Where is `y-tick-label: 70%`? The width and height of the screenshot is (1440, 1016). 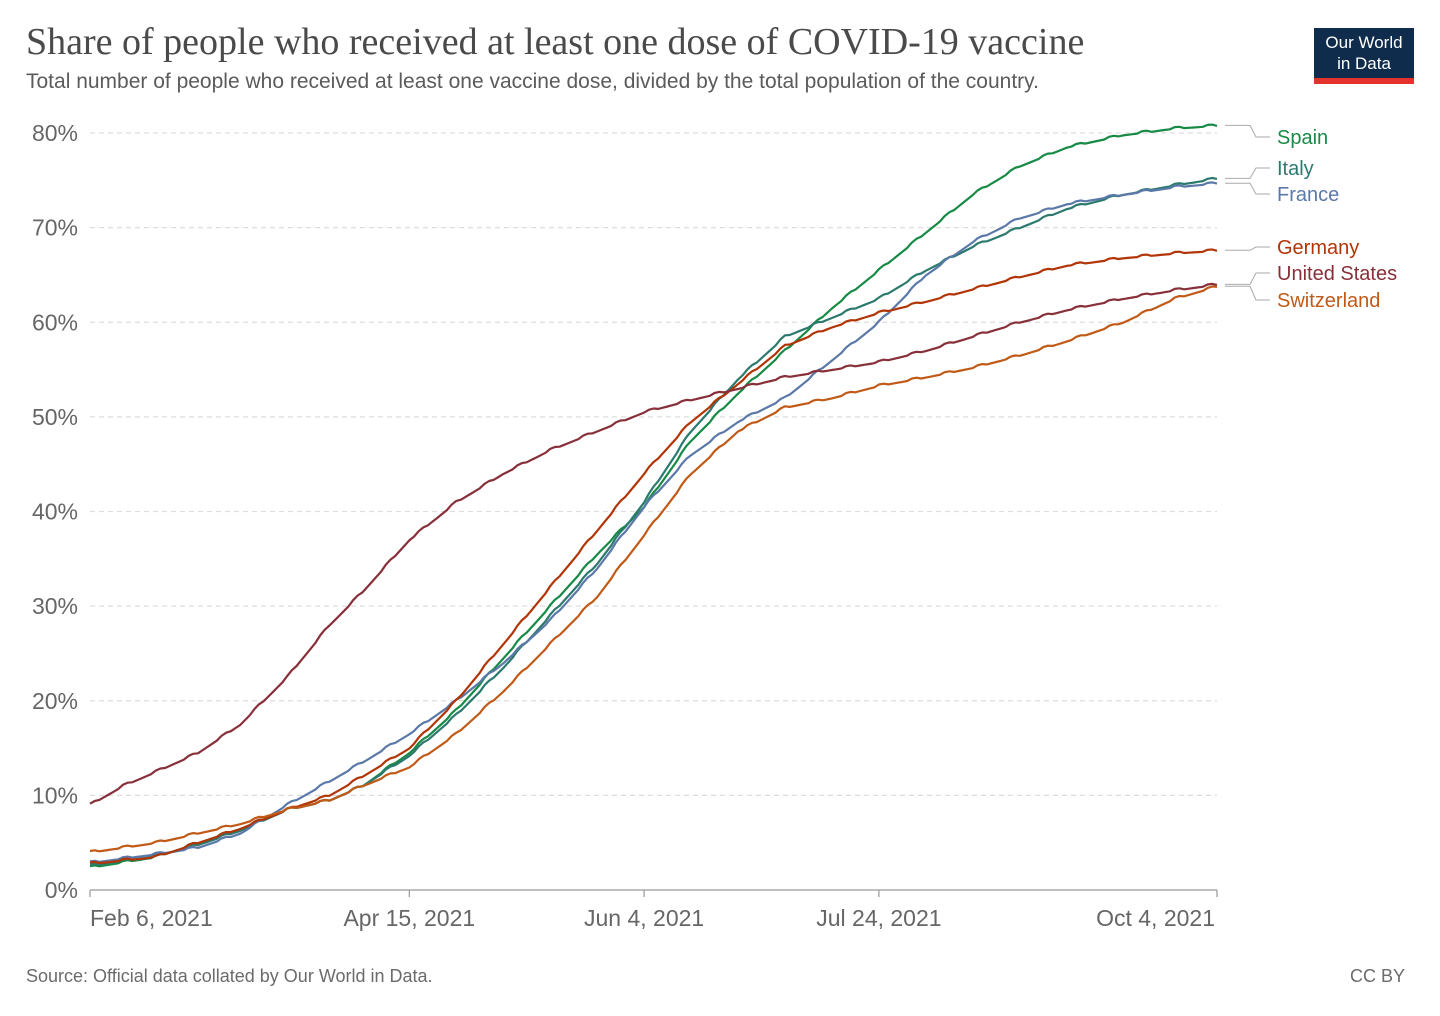 y-tick-label: 70% is located at coordinates (55, 228).